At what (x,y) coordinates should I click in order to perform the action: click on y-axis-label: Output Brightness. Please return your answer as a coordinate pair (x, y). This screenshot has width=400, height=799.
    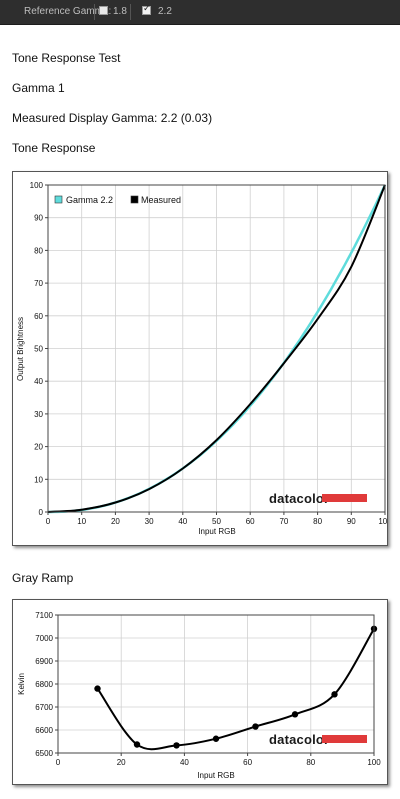
    Looking at the image, I should click on (20, 349).